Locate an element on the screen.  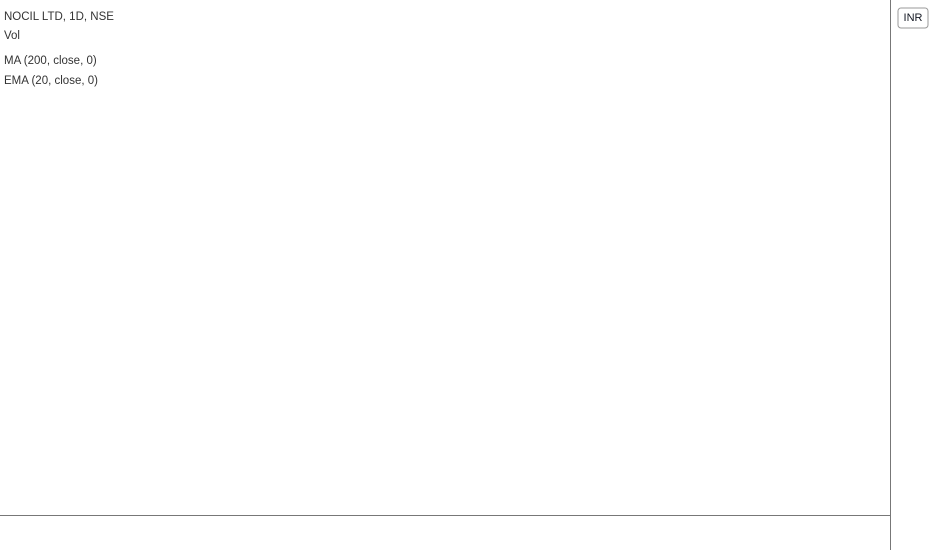
currency-label: INR is located at coordinates (913, 18).